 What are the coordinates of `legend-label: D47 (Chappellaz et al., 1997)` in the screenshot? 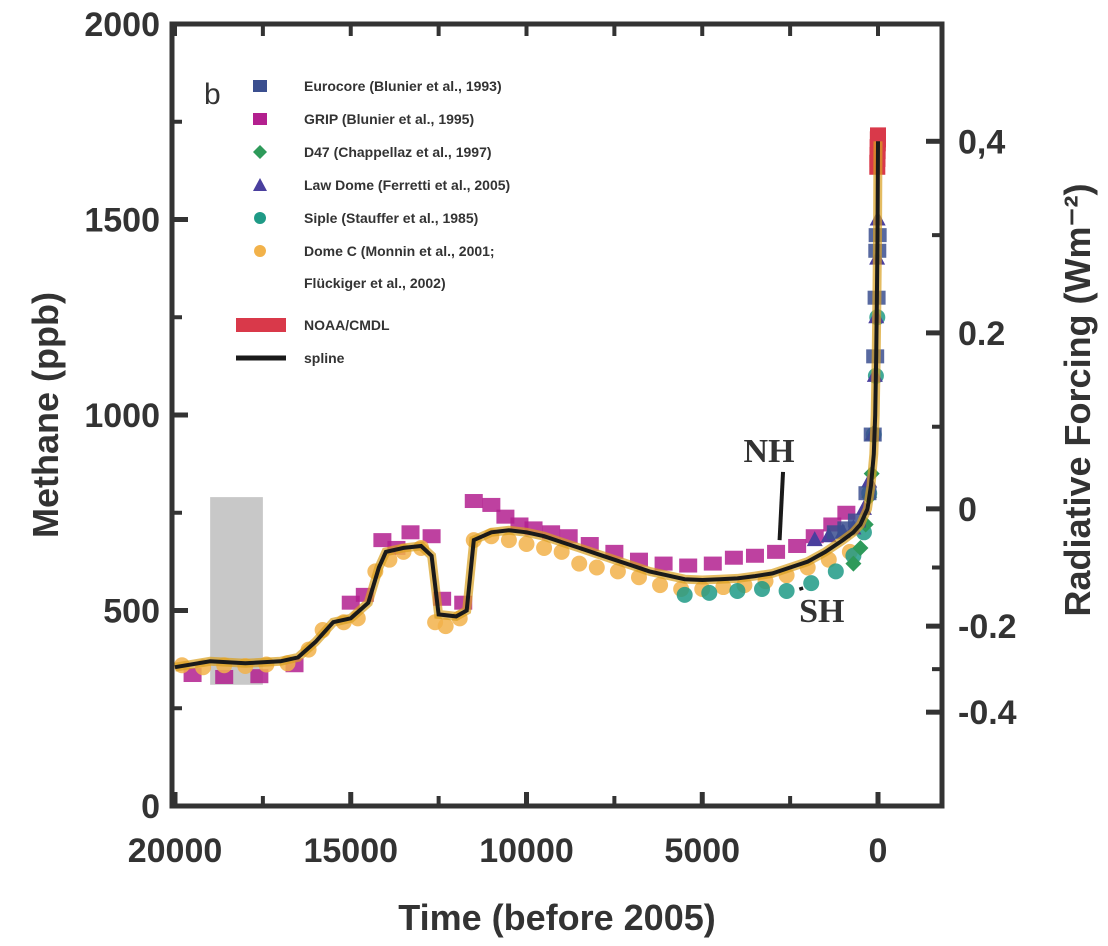 It's located at (398, 152).